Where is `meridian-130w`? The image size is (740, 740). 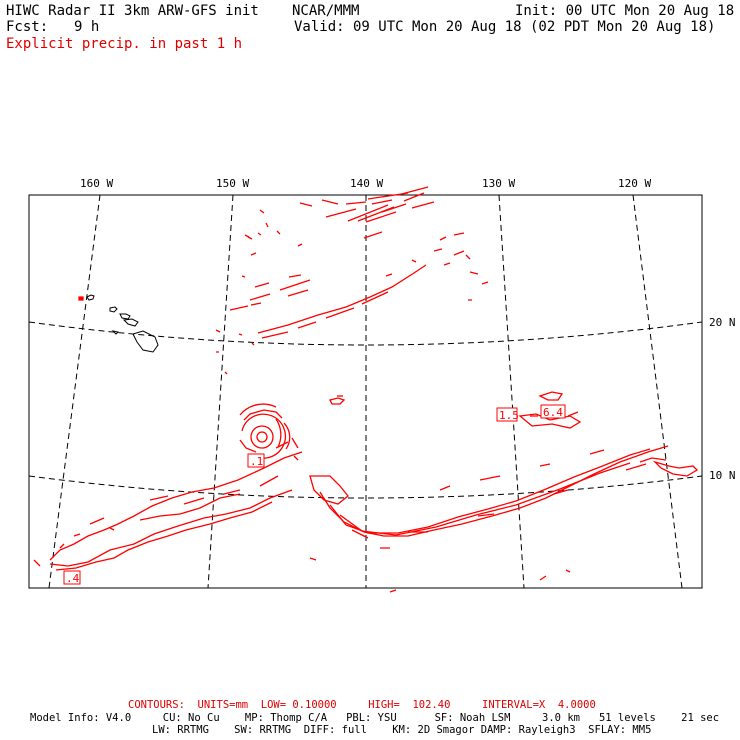
meridian-130w is located at coordinates (511, 391).